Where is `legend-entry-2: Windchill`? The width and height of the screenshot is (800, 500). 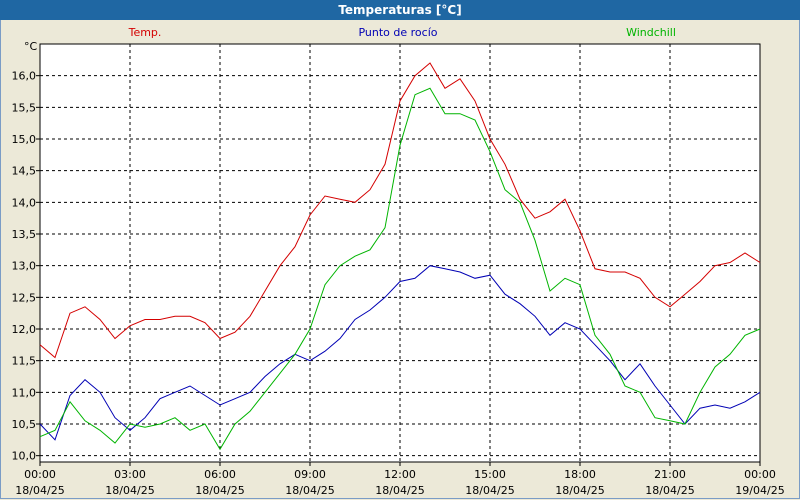
legend-entry-2: Windchill is located at coordinates (651, 32).